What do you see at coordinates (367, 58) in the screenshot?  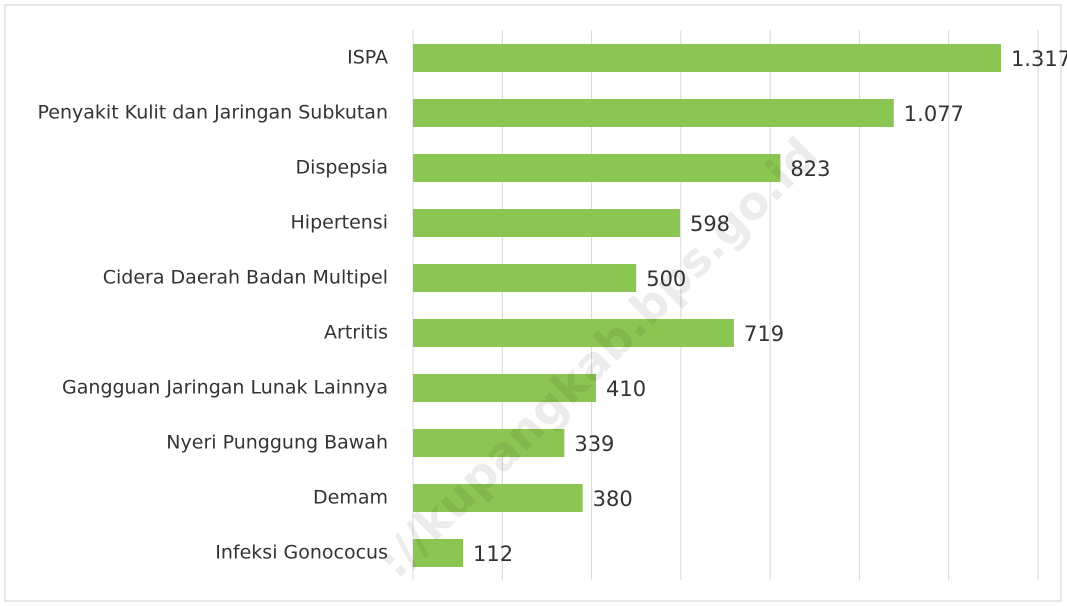 I see `y-tick-label: ISPA` at bounding box center [367, 58].